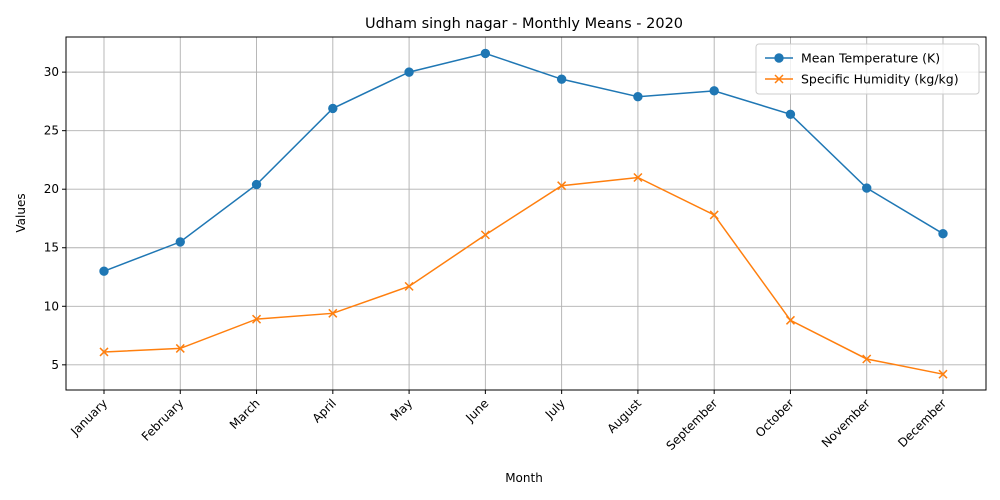 This screenshot has width=1000, height=500. What do you see at coordinates (870, 58) in the screenshot?
I see `legend-label: Mean Temperature (K)` at bounding box center [870, 58].